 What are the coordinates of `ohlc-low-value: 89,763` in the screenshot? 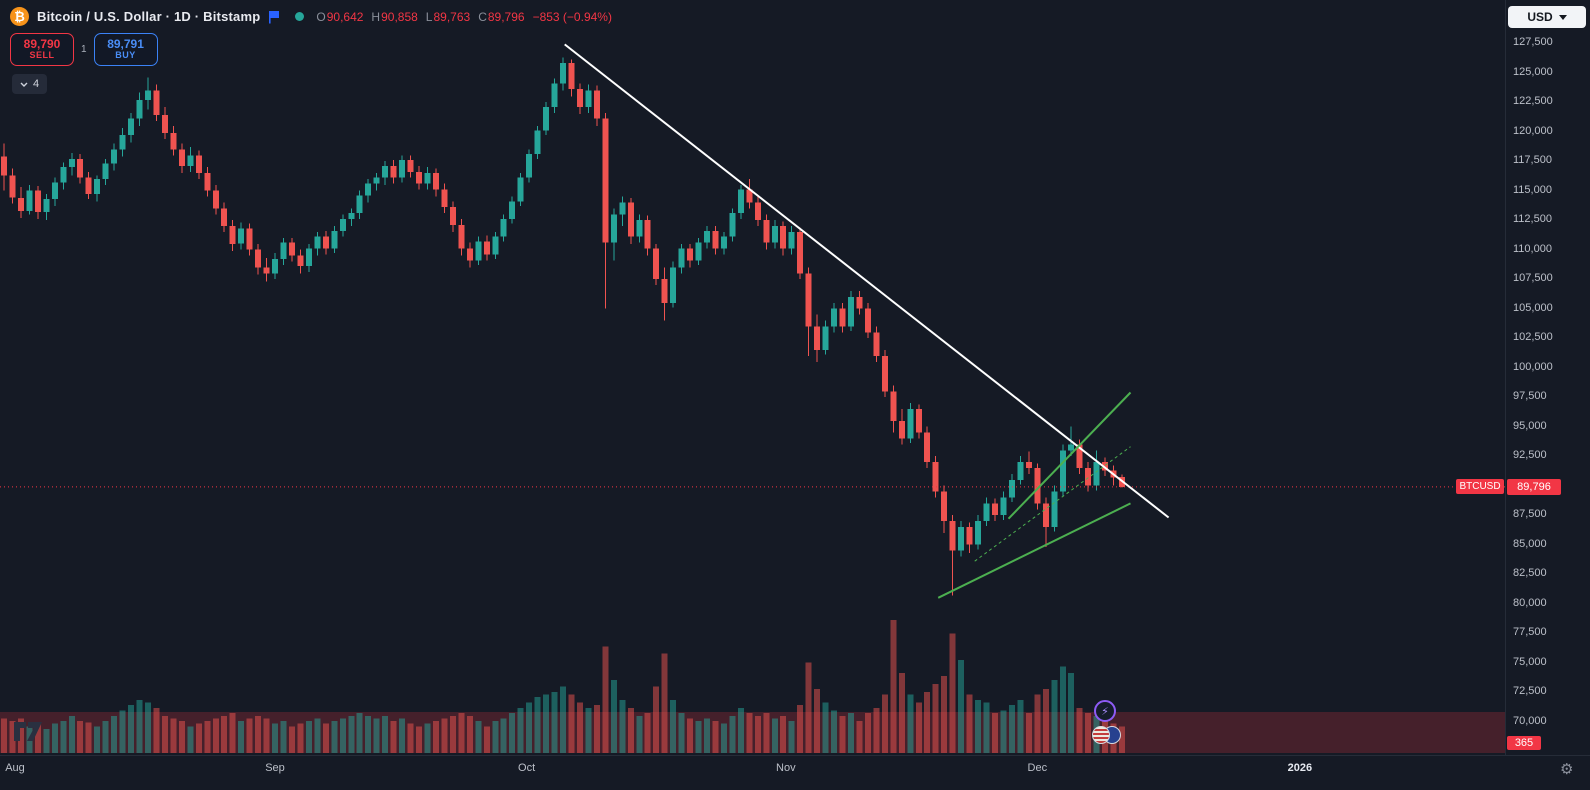 It's located at (452, 16).